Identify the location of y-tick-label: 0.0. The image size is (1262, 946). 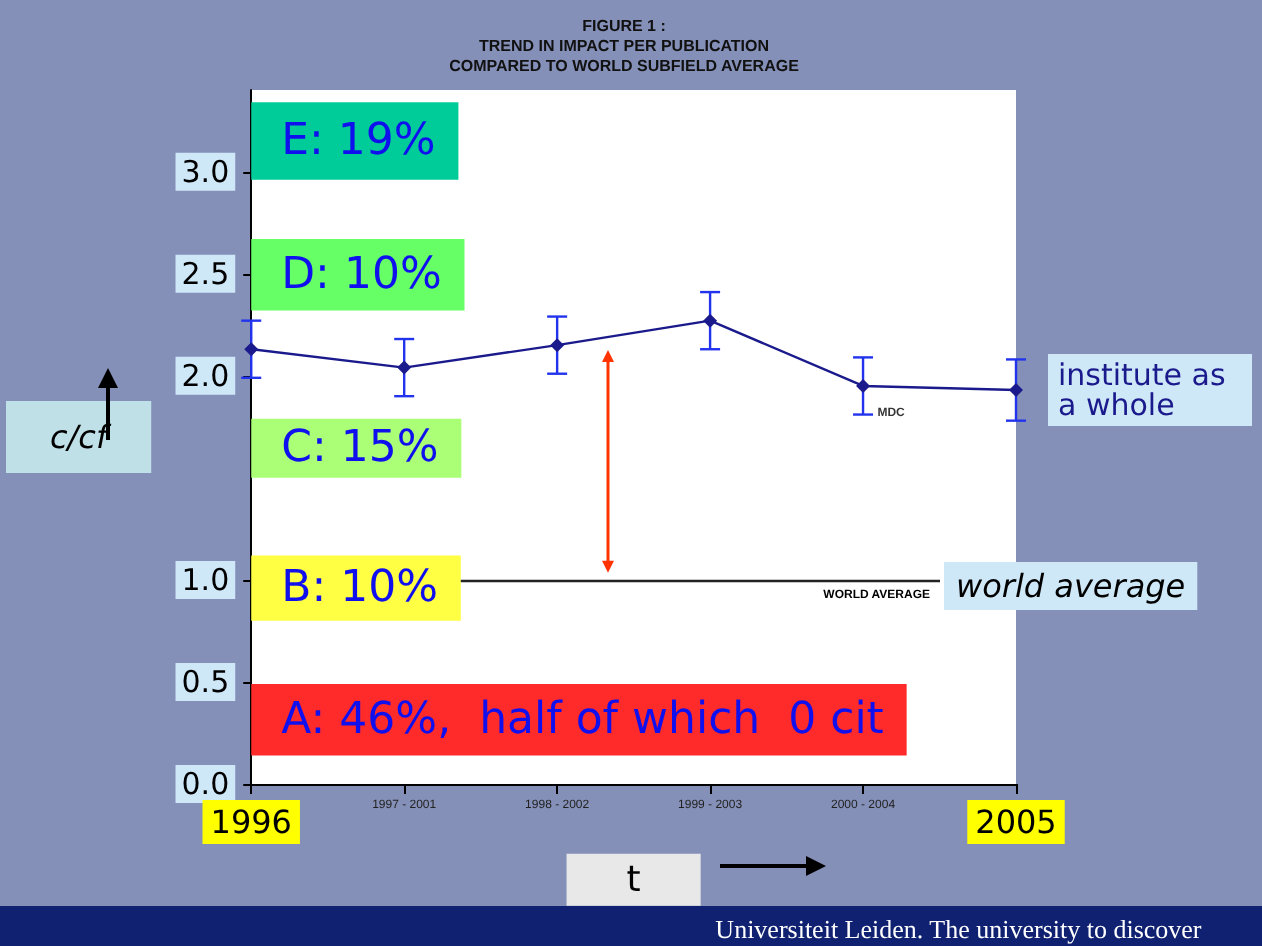
(205, 784).